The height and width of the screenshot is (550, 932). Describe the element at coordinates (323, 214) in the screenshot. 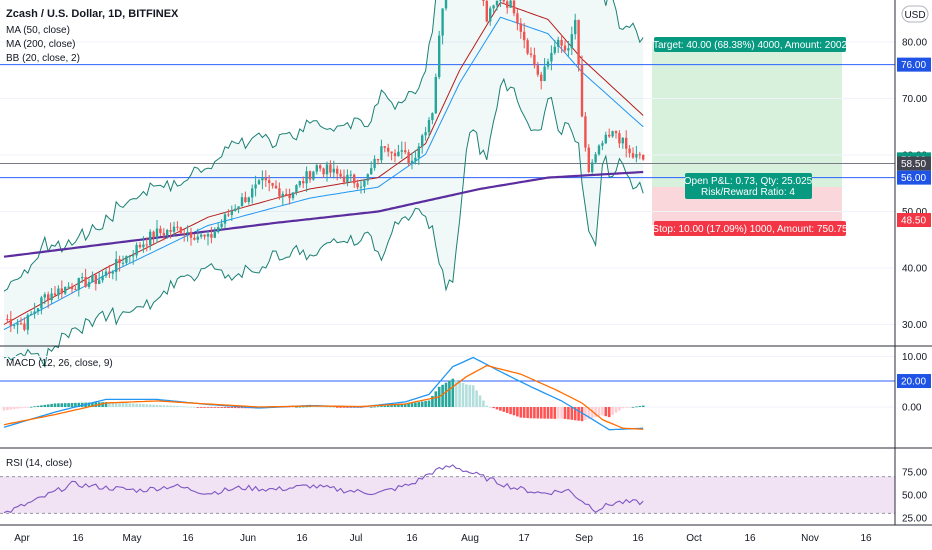

I see `ma200-line` at that location.